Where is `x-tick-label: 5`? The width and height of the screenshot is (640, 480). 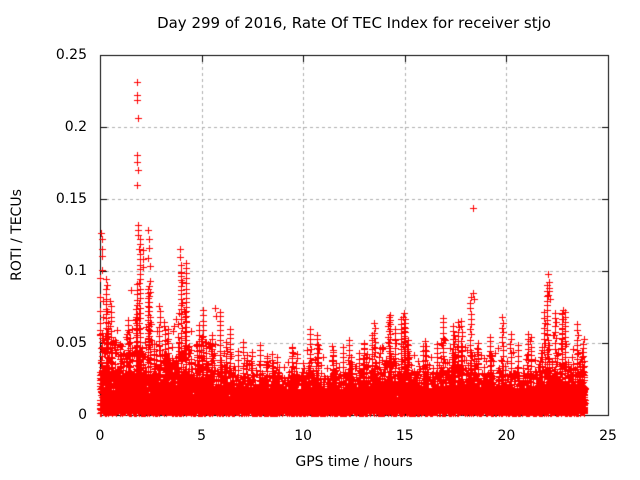
x-tick-label: 5 is located at coordinates (202, 436).